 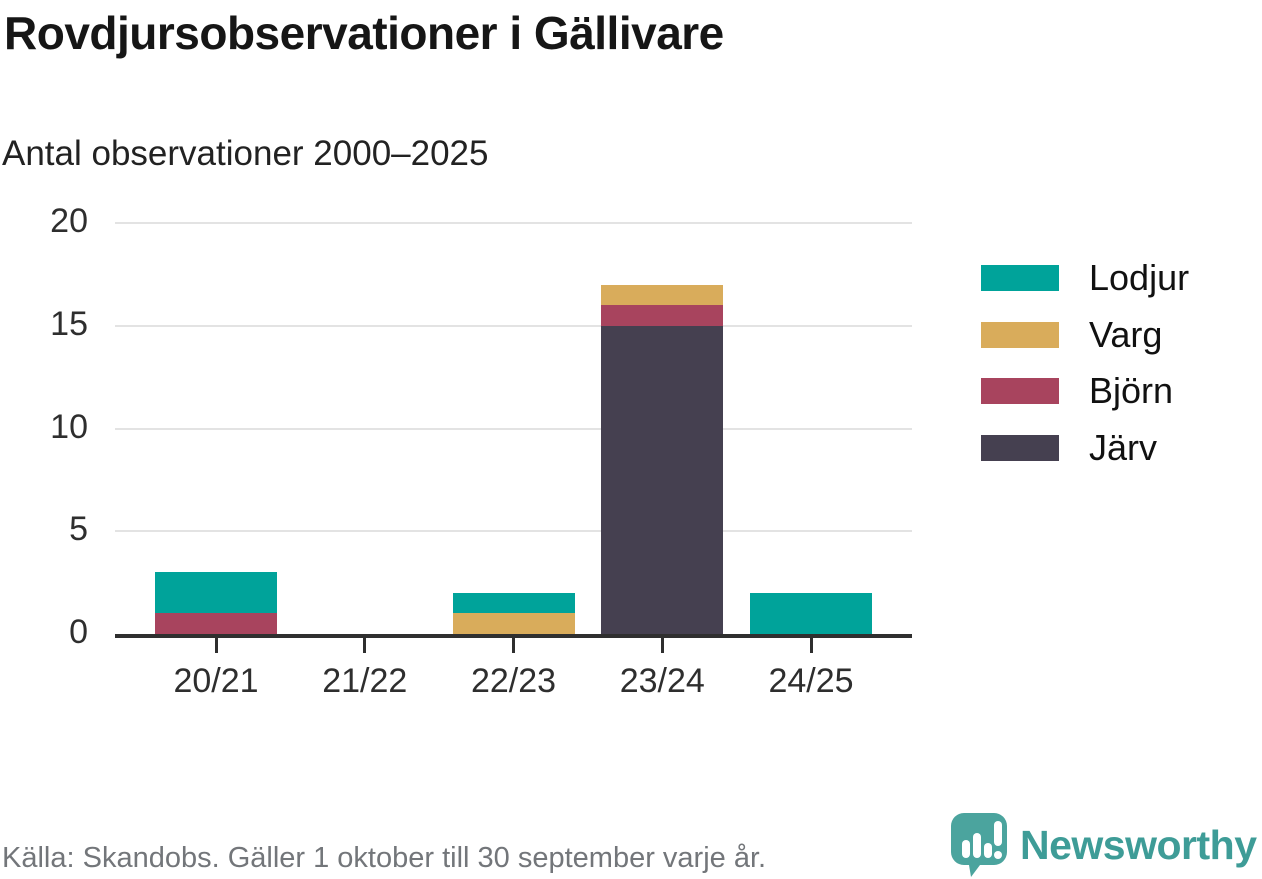 I want to click on x-tick-label: 20/21, so click(x=216, y=681).